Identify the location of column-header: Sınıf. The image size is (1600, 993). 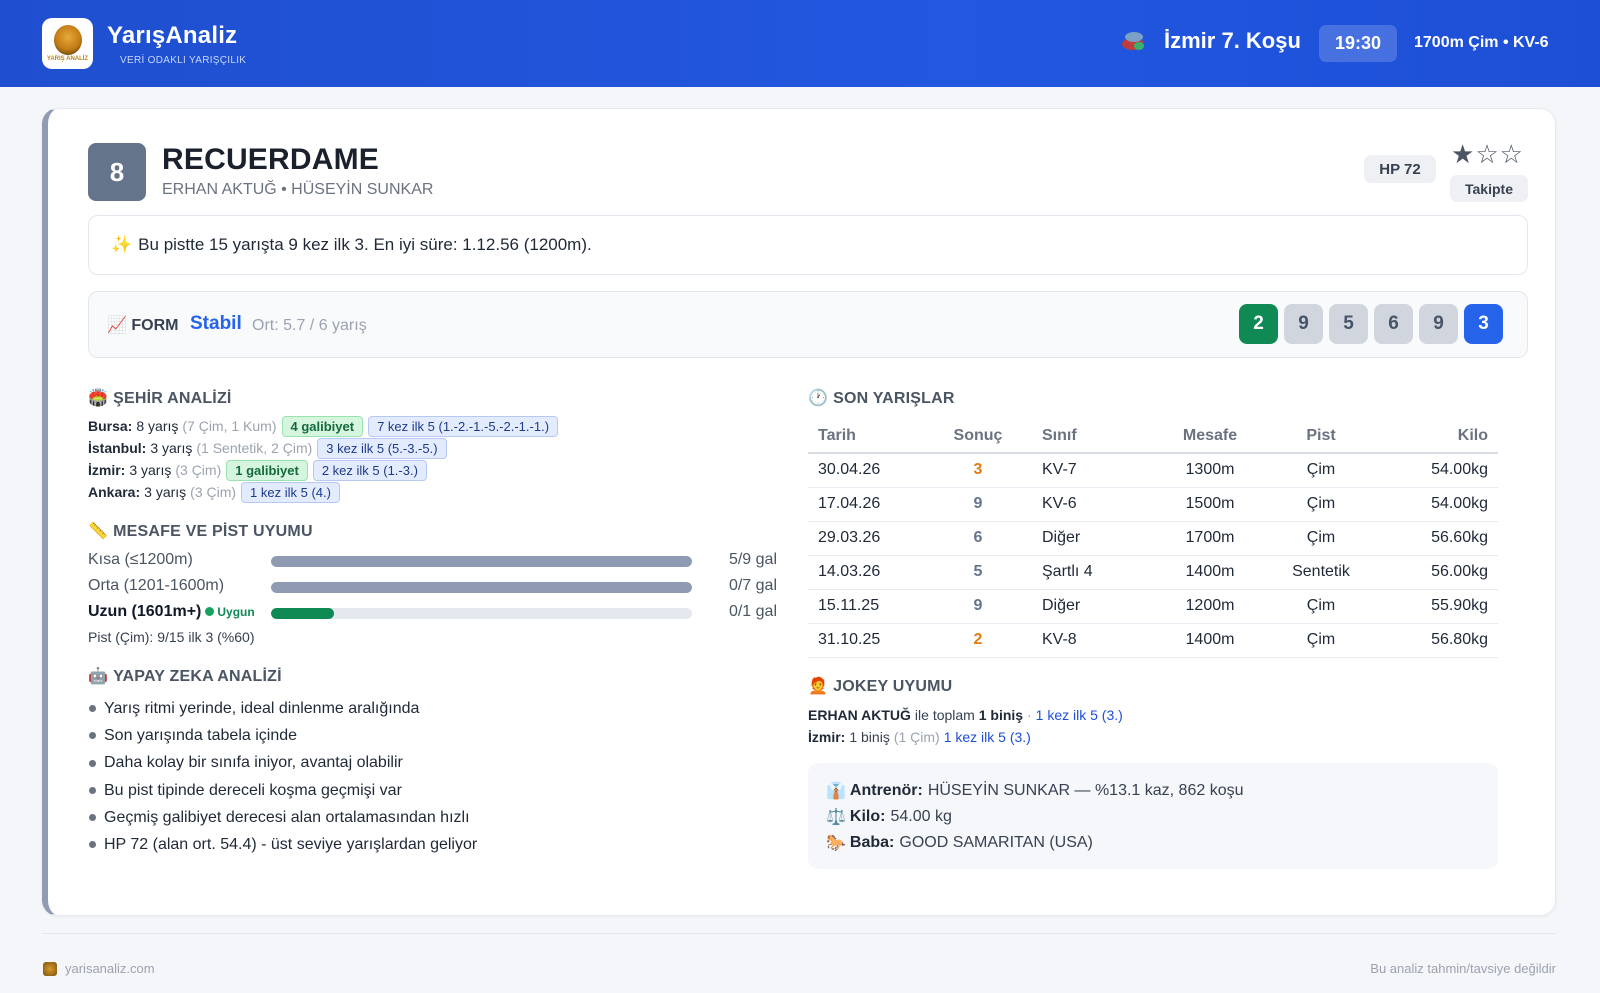
(1086, 436).